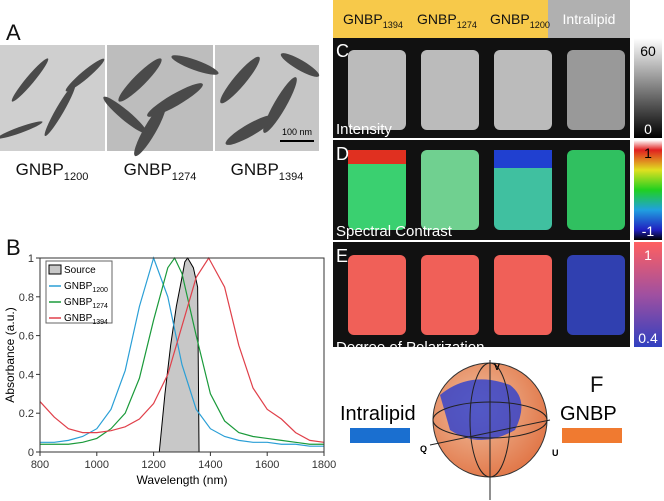  I want to click on x-tick-label: 1800, so click(324, 465).